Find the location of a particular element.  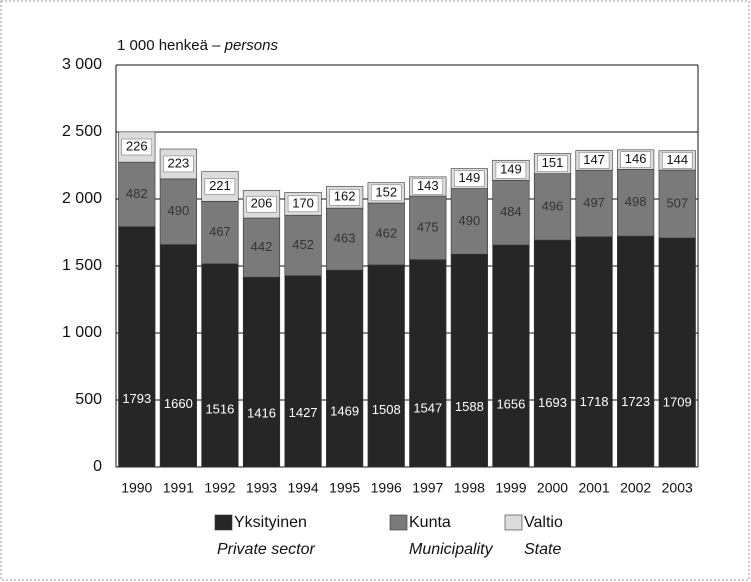

value-label: 1793 is located at coordinates (136, 398).